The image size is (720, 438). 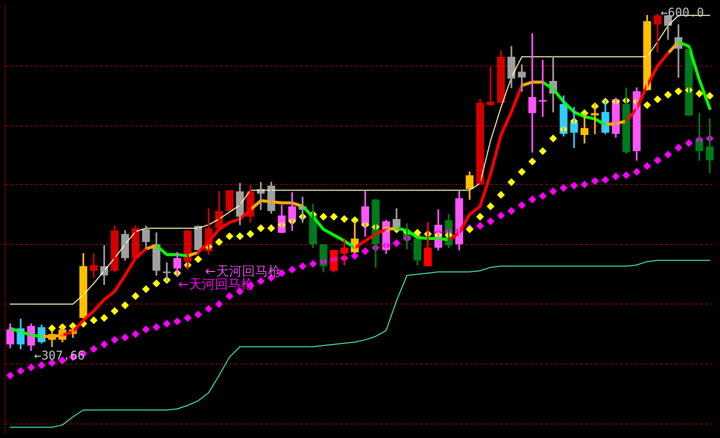 What do you see at coordinates (198, 238) in the screenshot?
I see `candlestick` at bounding box center [198, 238].